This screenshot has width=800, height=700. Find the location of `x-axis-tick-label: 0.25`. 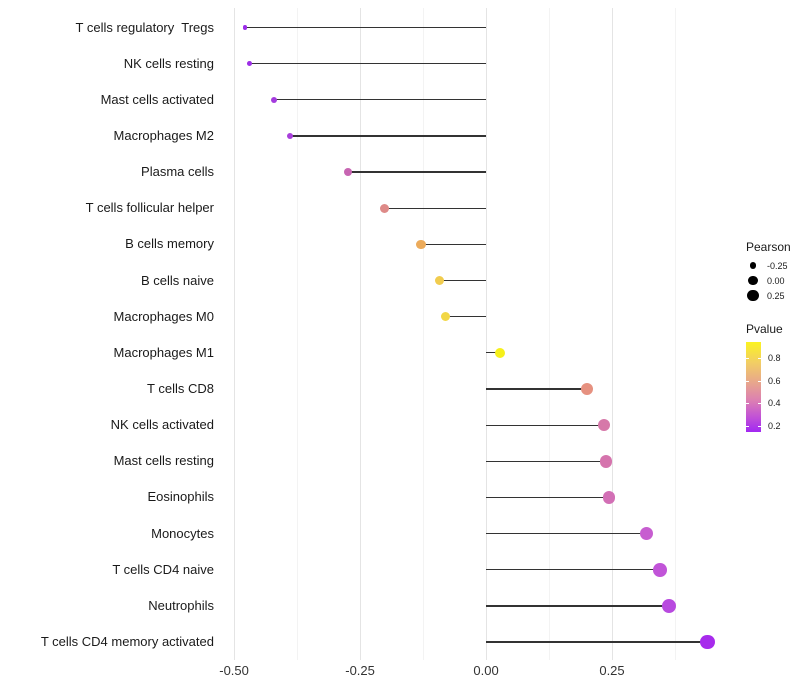

x-axis-tick-label: 0.25 is located at coordinates (612, 670).